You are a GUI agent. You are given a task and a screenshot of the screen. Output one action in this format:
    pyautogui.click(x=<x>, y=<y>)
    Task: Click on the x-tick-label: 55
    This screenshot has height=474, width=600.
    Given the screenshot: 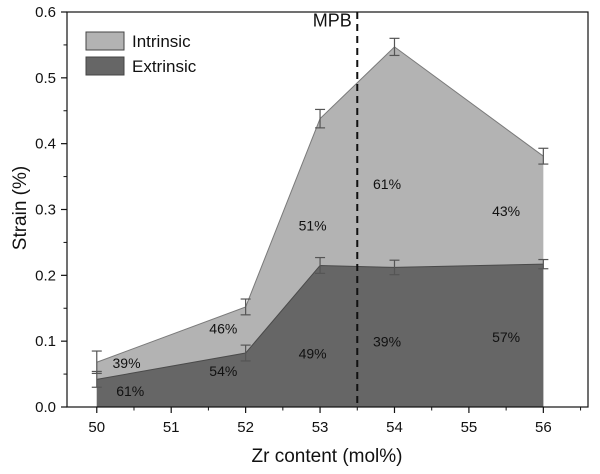 What is the action you would take?
    pyautogui.click(x=469, y=427)
    